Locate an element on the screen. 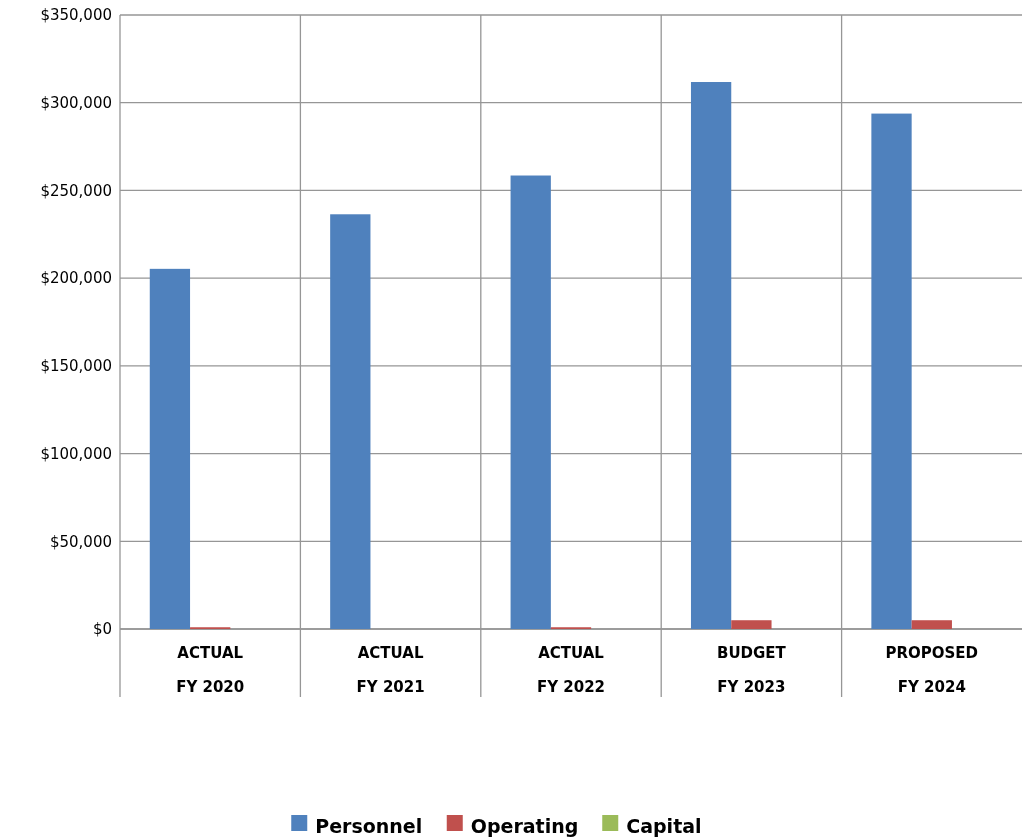 This screenshot has height=840, width=1026. x-tick-label: ACTUAL FY 2022 is located at coordinates (571, 670).